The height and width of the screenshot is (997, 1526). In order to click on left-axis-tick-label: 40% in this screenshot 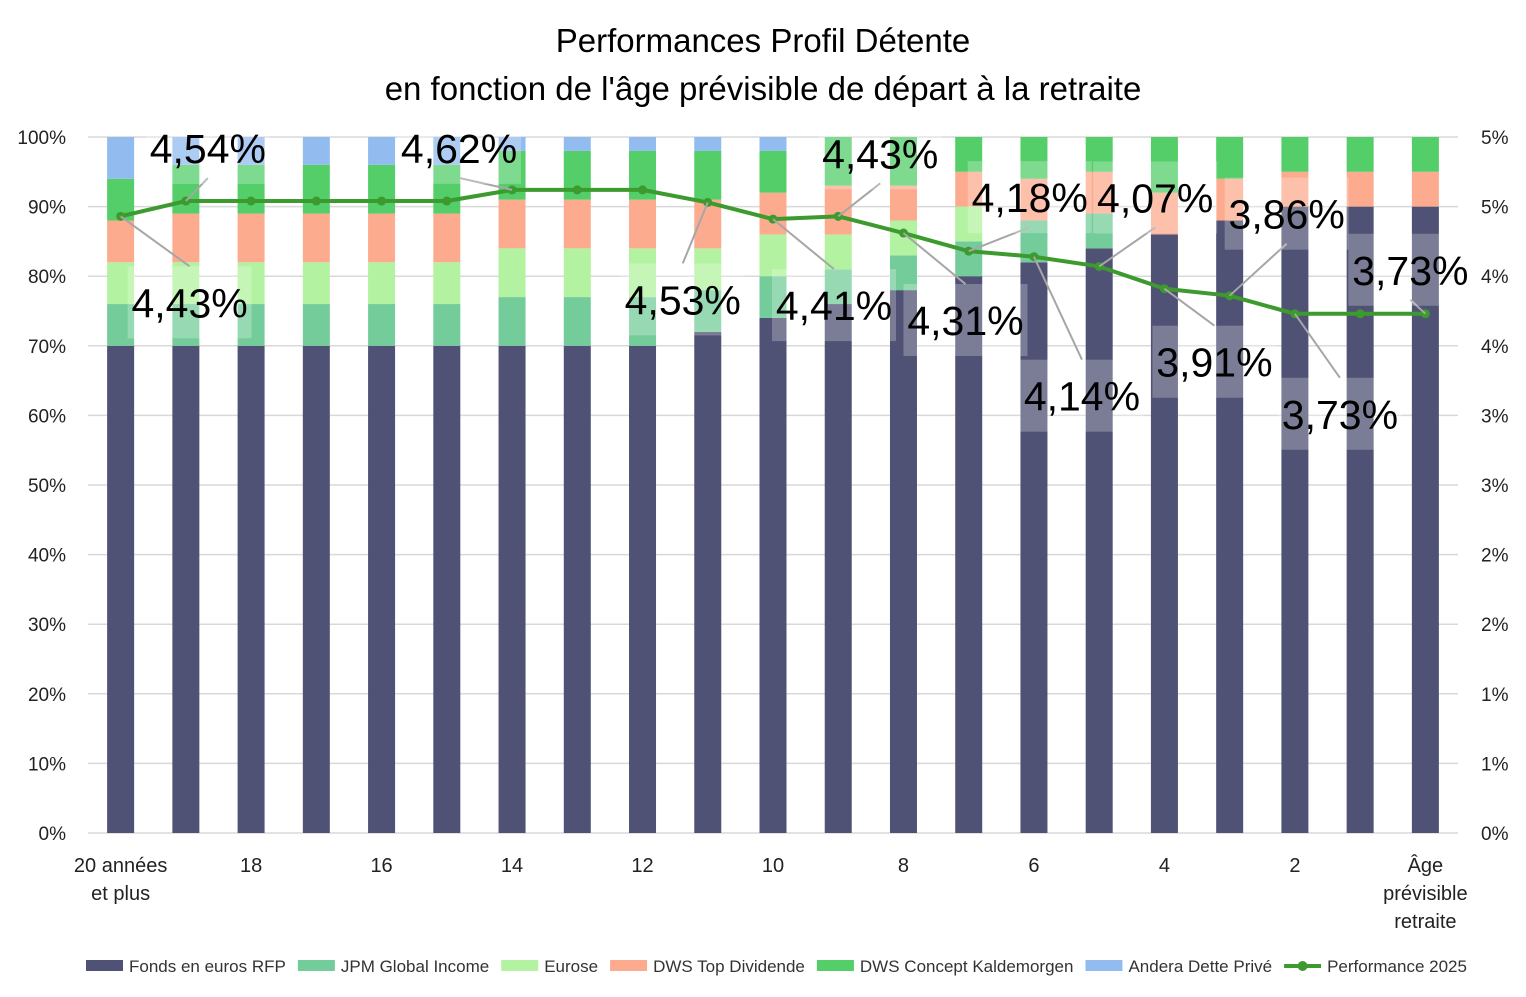, I will do `click(47, 556)`.